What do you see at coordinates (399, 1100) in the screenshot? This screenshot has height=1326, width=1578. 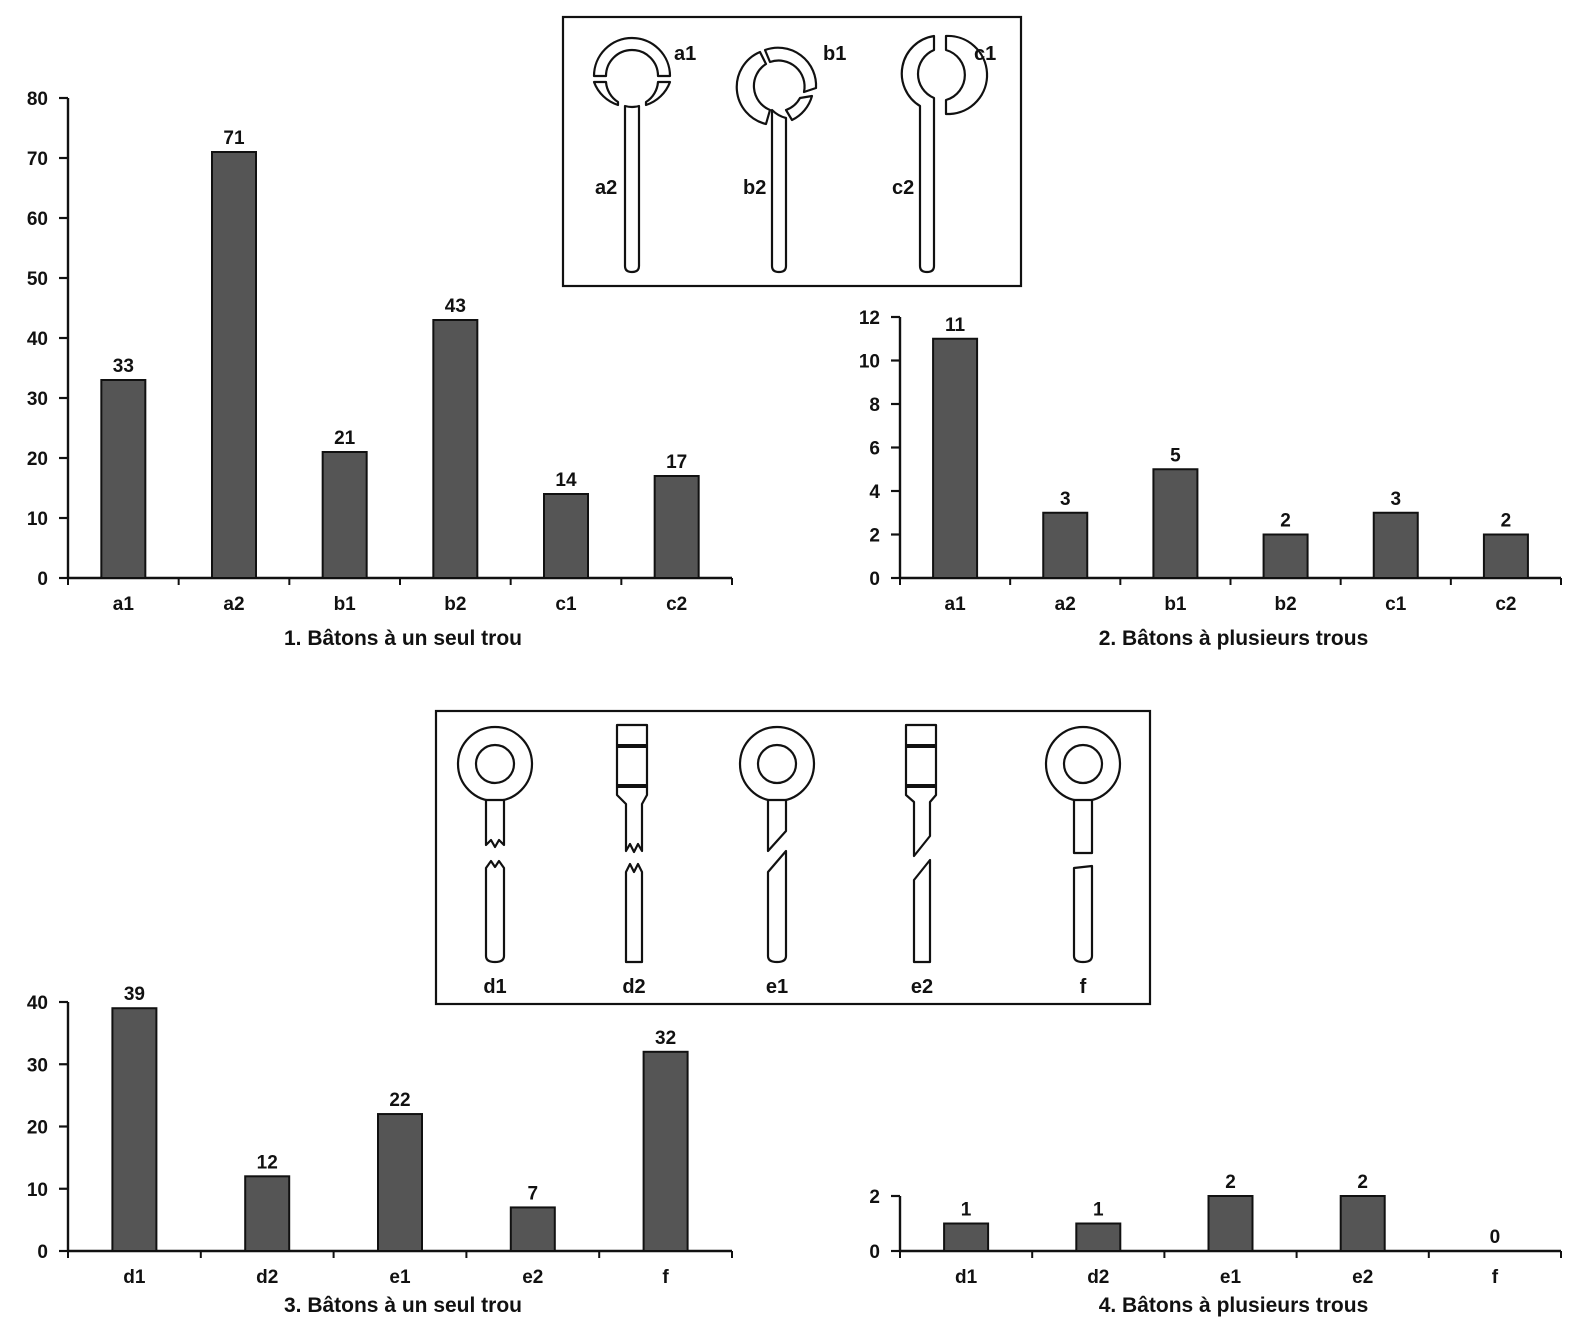 I see `data-label-e1: 22` at bounding box center [399, 1100].